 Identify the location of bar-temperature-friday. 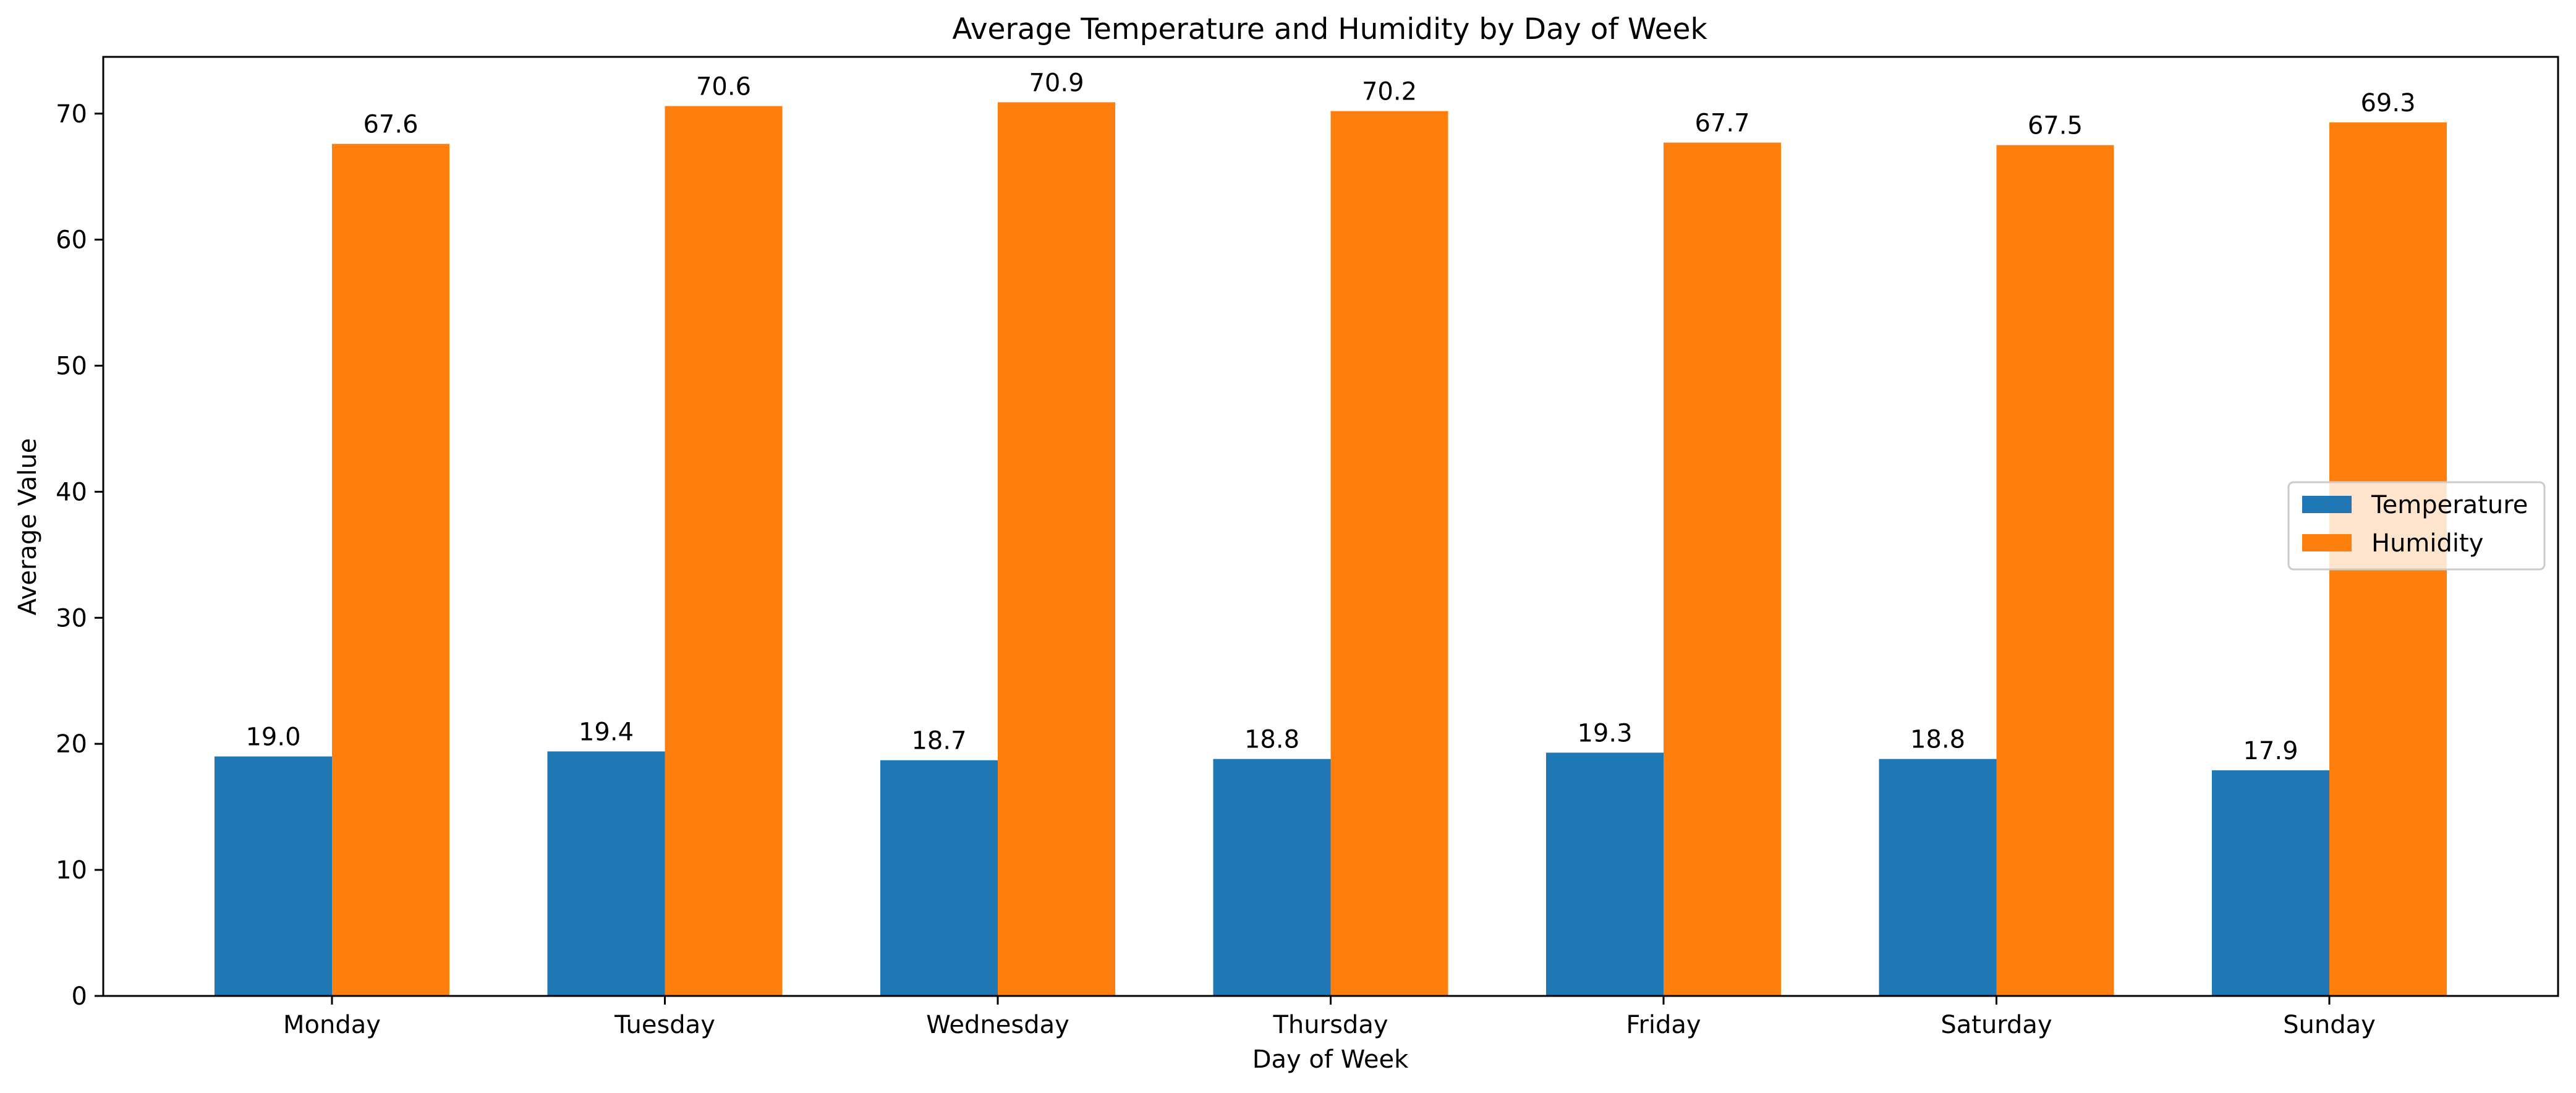
(1605, 874).